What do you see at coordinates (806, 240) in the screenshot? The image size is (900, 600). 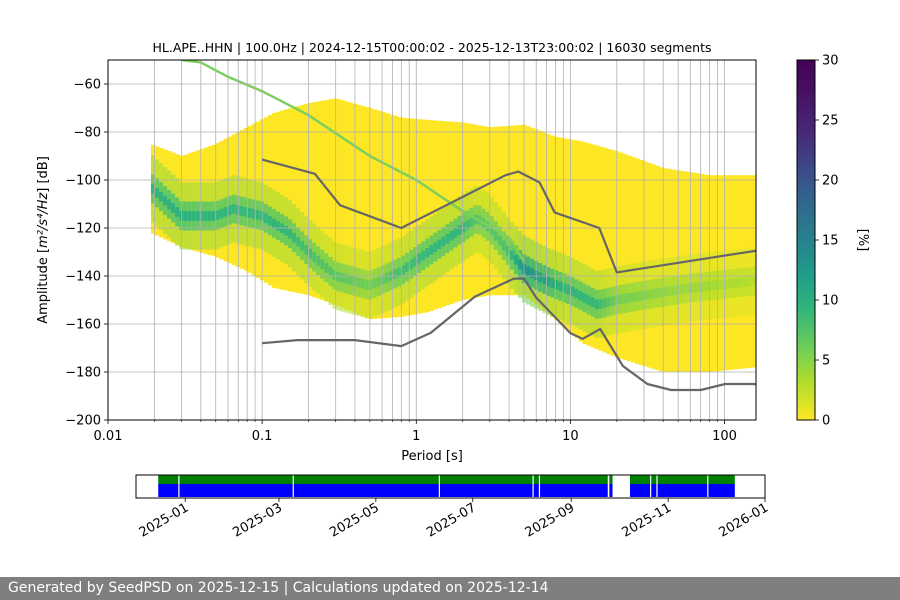 I see `colorbar` at bounding box center [806, 240].